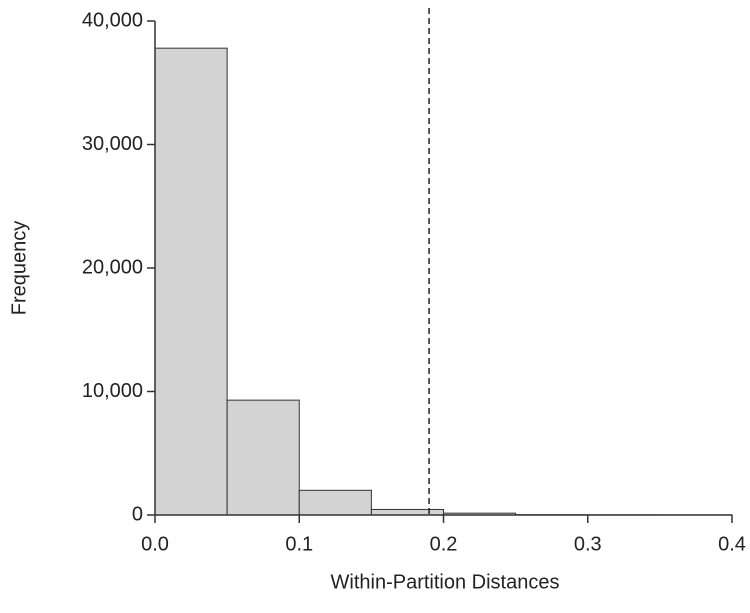 This screenshot has width=750, height=613. I want to click on x-tick-label: 0.4, so click(732, 544).